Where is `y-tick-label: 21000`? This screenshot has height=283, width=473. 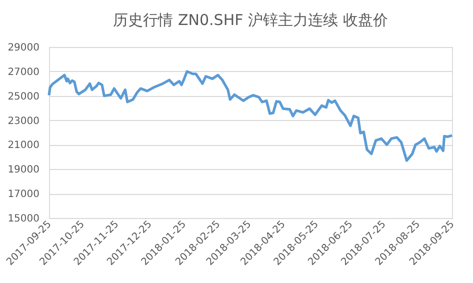 y-tick-label: 21000 is located at coordinates (24, 146).